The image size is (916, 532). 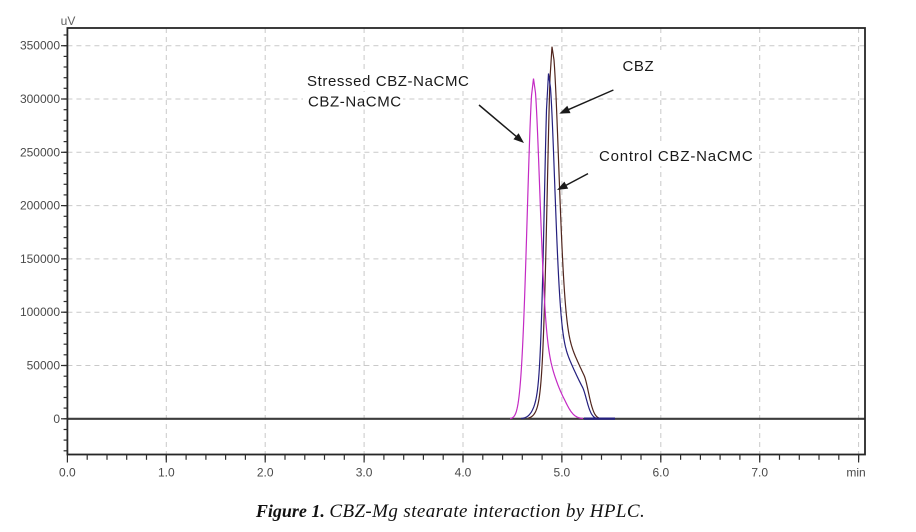 What do you see at coordinates (388, 81) in the screenshot?
I see `svg-text: Stressed CBZ-NaCMC` at bounding box center [388, 81].